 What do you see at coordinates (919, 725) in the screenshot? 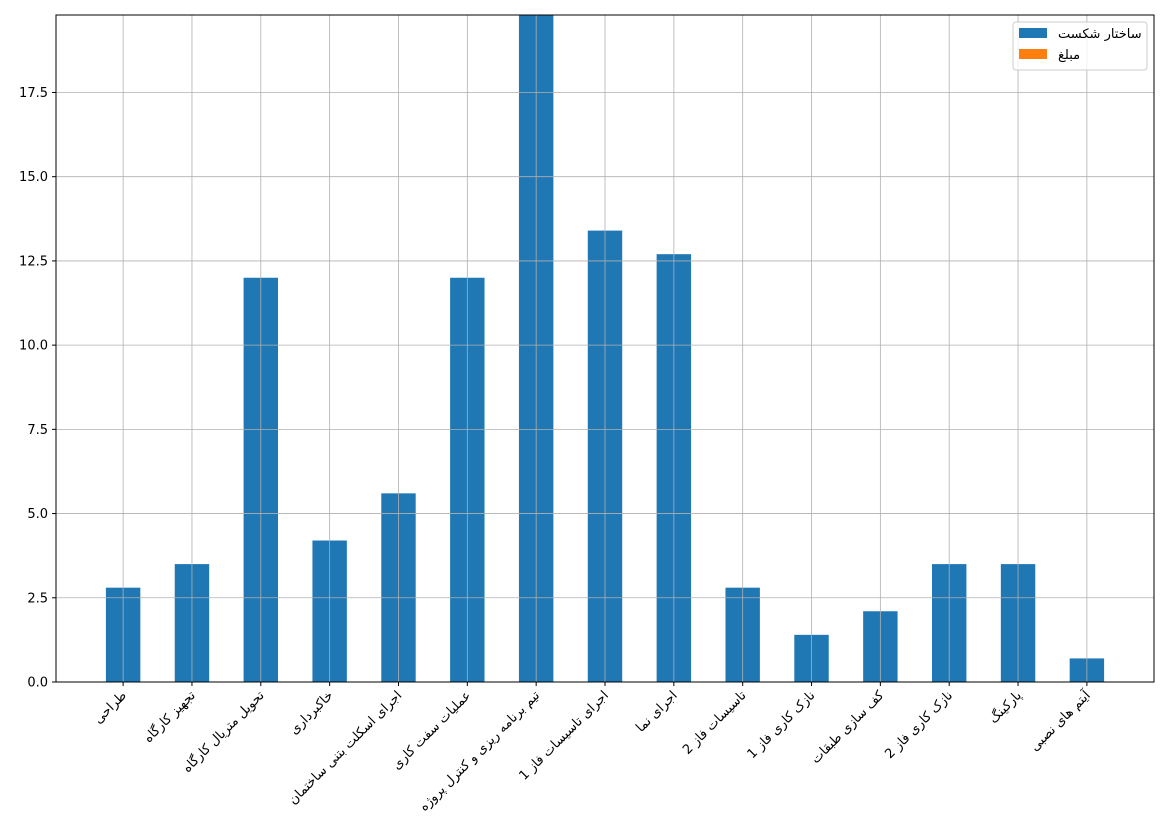
I see `x-tick-label: نازک کاری فاز 2` at bounding box center [919, 725].